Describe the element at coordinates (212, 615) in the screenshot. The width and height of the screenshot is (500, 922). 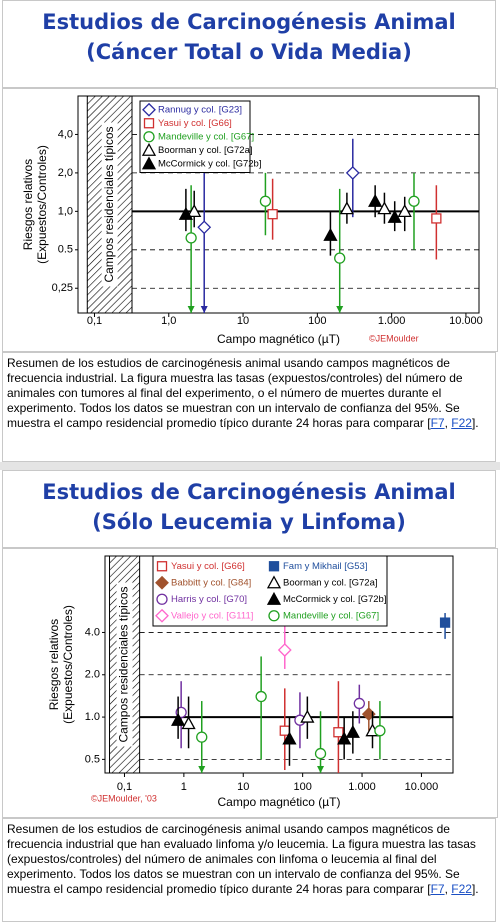
I see `legend-label: Vallejo y col. [G111]` at that location.